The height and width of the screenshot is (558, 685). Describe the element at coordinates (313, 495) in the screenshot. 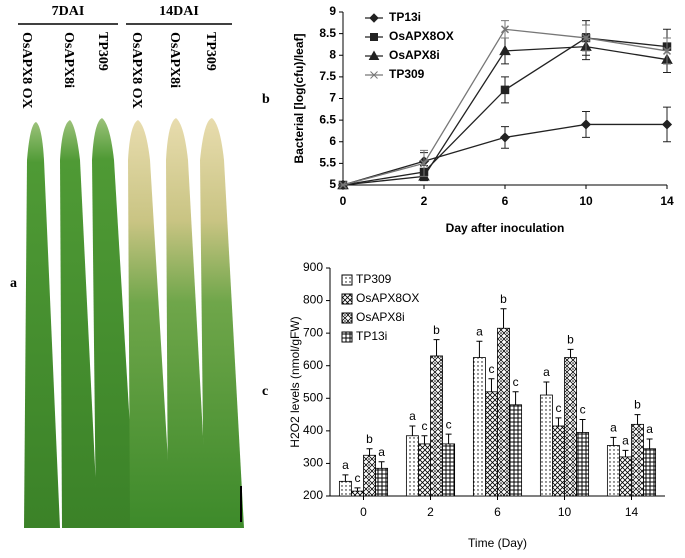

I see `y-tick-label: 200` at that location.